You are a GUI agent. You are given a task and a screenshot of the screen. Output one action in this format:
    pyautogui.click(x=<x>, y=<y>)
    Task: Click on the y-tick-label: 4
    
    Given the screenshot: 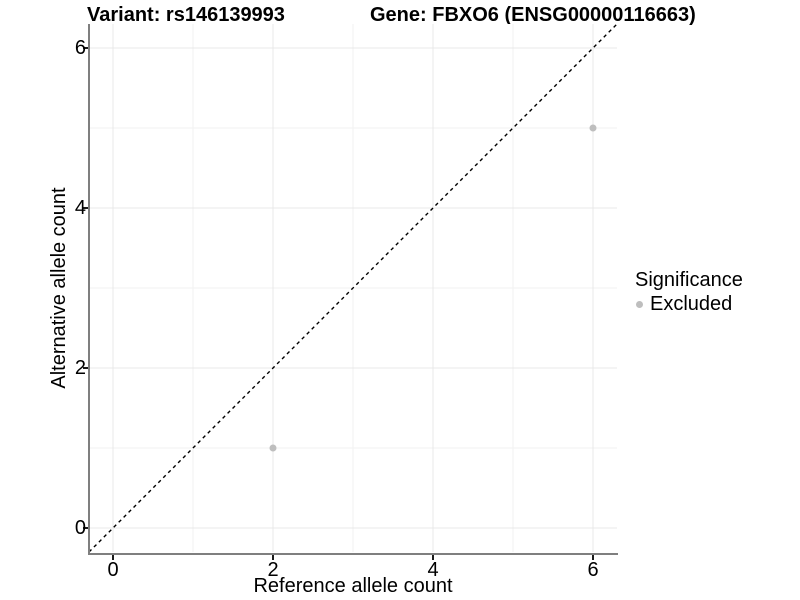 What is the action you would take?
    pyautogui.click(x=80, y=208)
    